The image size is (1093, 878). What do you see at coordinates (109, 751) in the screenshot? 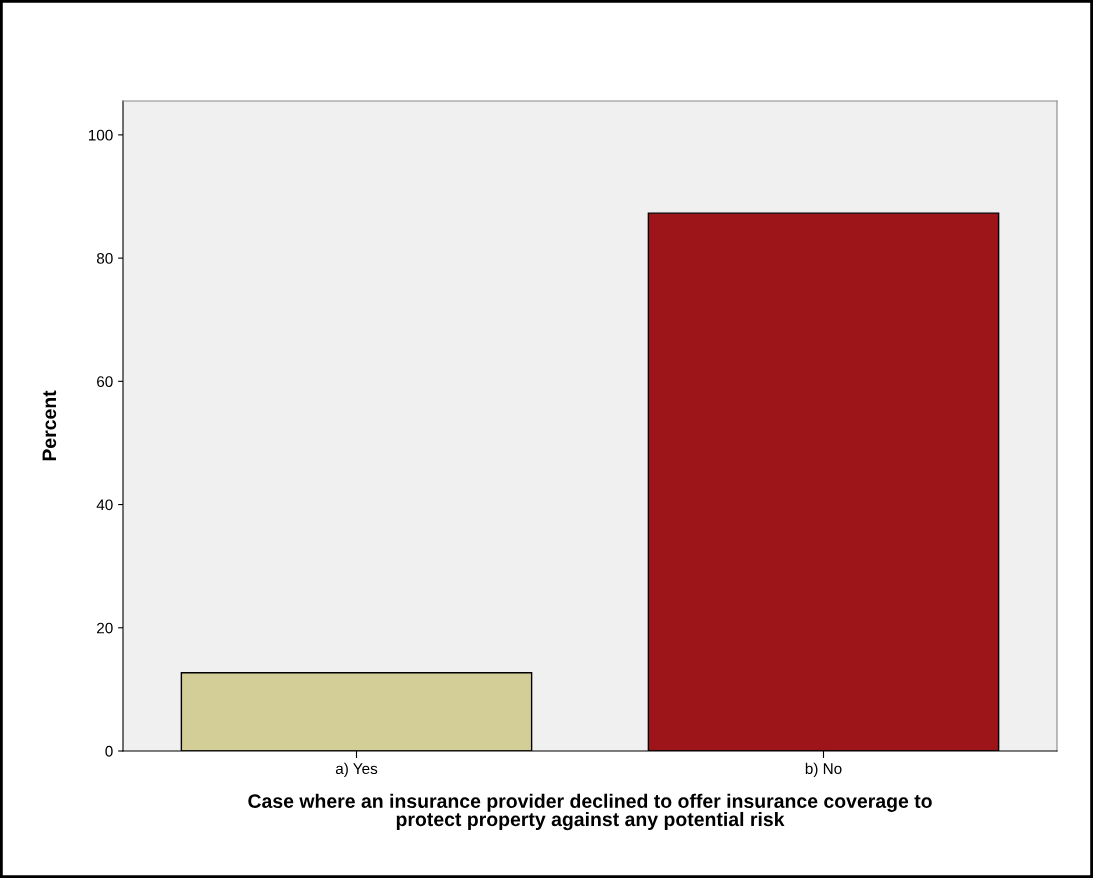
I see `y-tick-label: 0` at bounding box center [109, 751].